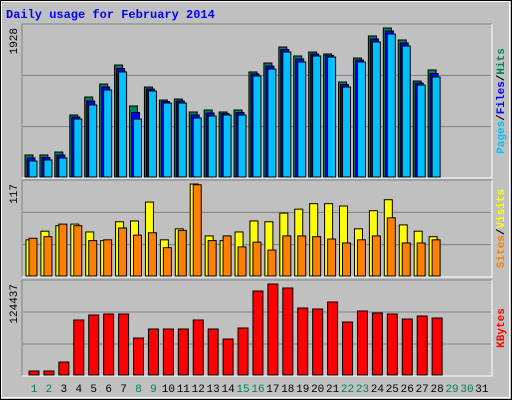 The height and width of the screenshot is (400, 512). What do you see at coordinates (34, 390) in the screenshot?
I see `x-tick-label: 1` at bounding box center [34, 390].